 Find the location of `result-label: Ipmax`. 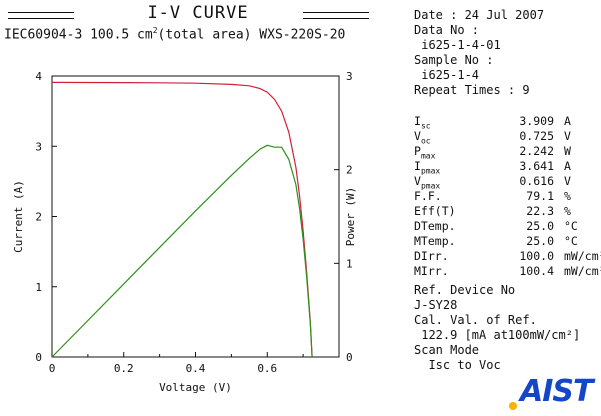

result-label: Ipmax is located at coordinates (427, 167).